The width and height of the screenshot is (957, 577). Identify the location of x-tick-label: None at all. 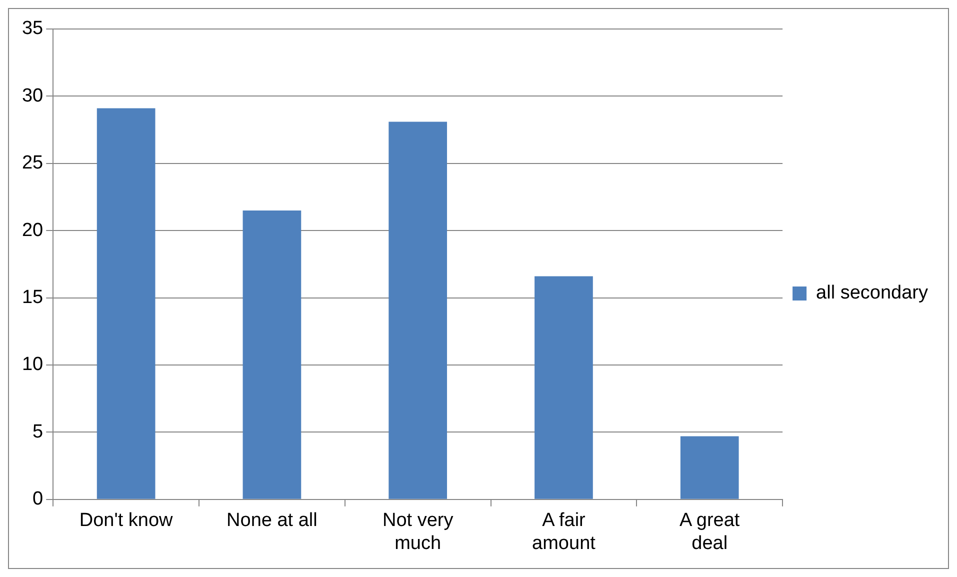
(272, 521).